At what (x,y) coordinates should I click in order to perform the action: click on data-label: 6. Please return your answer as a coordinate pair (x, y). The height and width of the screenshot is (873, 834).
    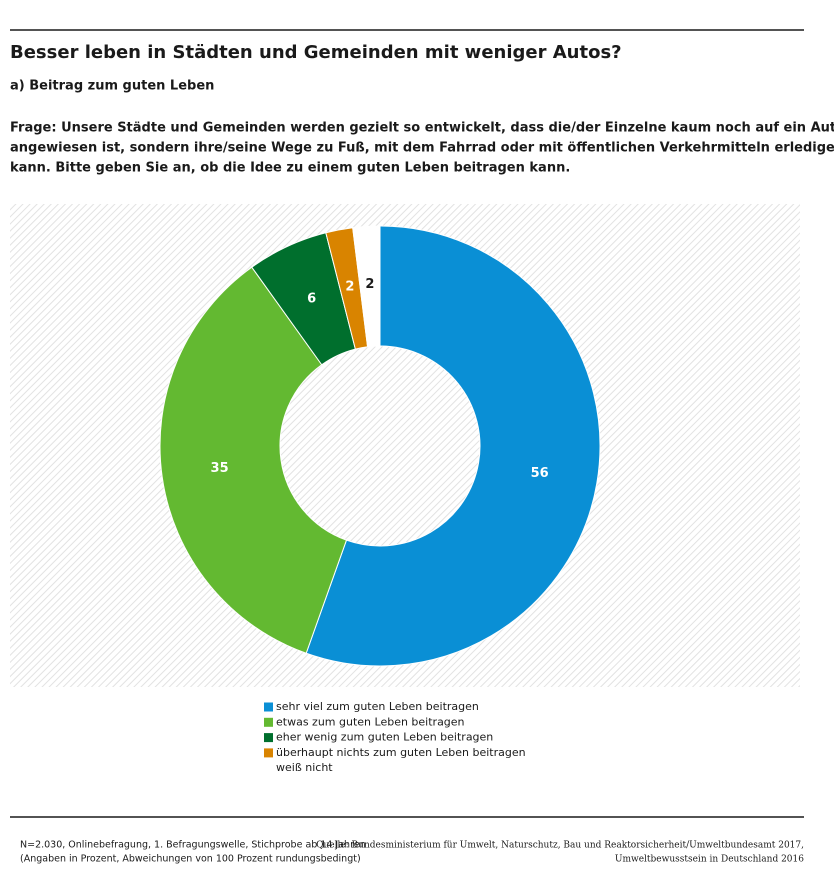
    Looking at the image, I should click on (311, 299).